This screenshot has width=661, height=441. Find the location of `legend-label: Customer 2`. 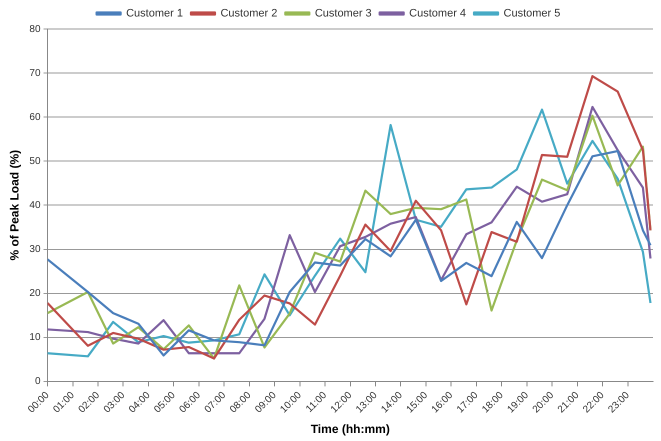

legend-label: Customer 2 is located at coordinates (249, 14).